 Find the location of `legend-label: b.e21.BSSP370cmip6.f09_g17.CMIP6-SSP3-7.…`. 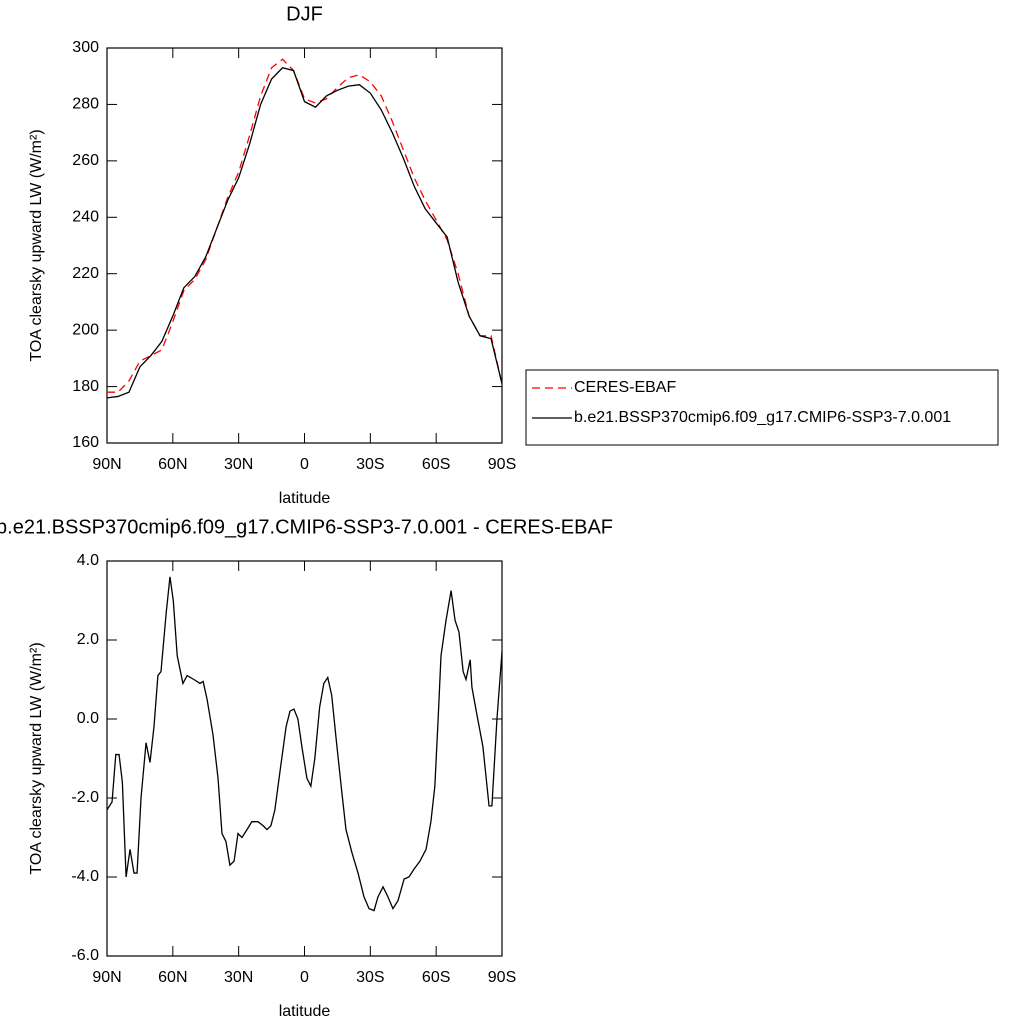

legend-label: b.e21.BSSP370cmip6.f09_g17.CMIP6-SSP3-7.… is located at coordinates (762, 417).